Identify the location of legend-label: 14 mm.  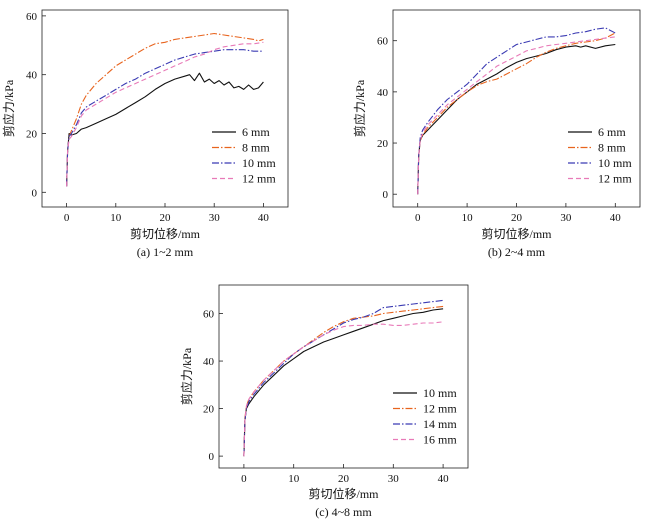
(440, 424).